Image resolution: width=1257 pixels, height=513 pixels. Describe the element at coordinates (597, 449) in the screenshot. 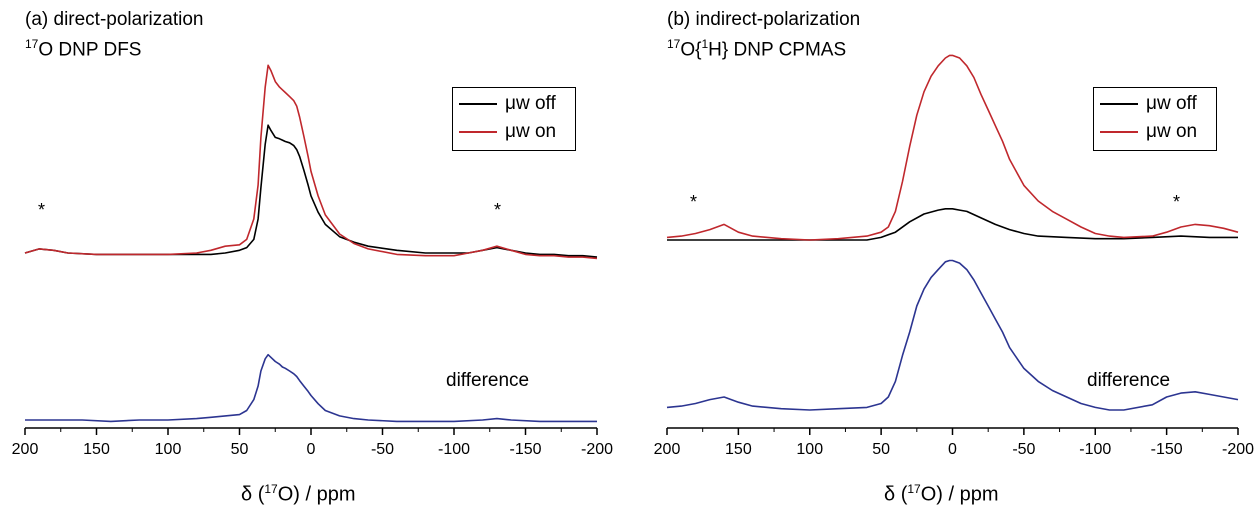

I see `panel-a-x-tick-label: -200` at that location.